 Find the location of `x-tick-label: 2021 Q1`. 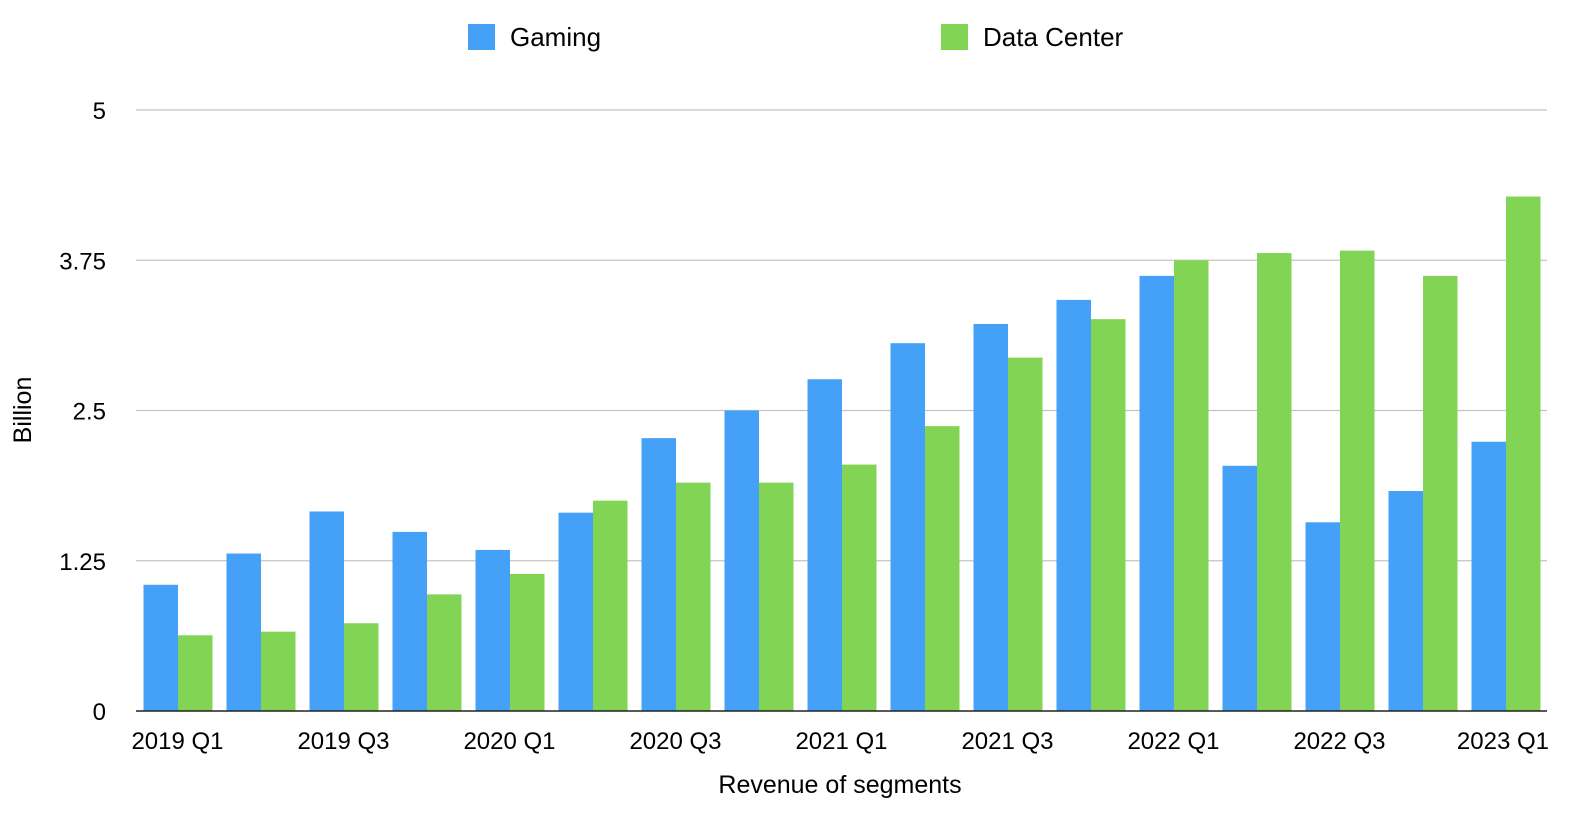

x-tick-label: 2021 Q1 is located at coordinates (841, 741).